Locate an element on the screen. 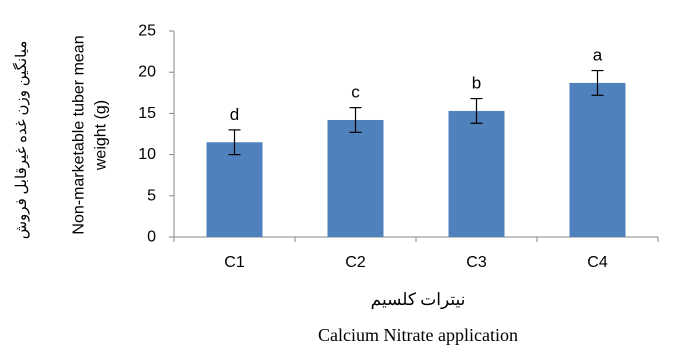  y-tick-labels: 0 5 10 15 20 25 is located at coordinates (147, 134).